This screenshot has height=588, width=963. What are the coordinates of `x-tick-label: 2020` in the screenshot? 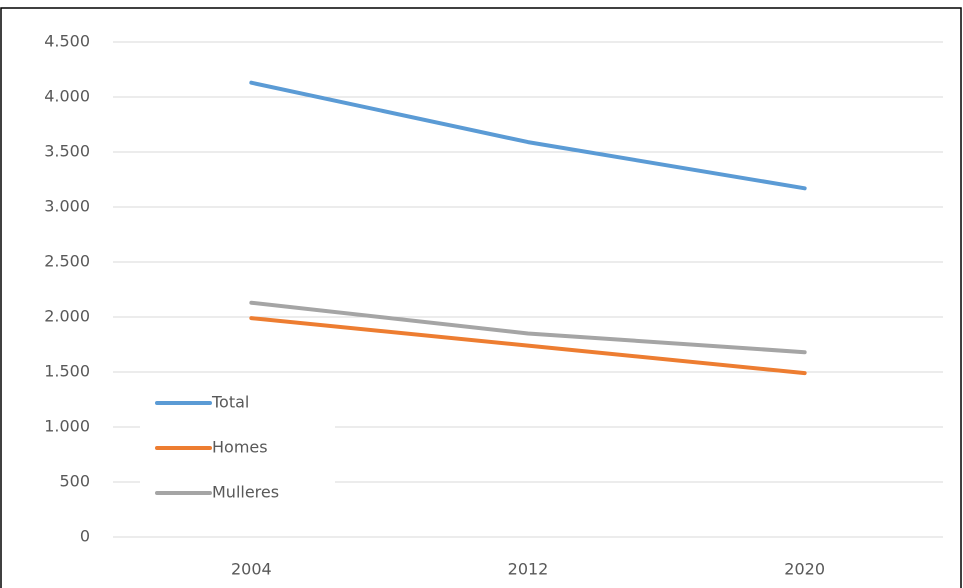 It's located at (804, 569).